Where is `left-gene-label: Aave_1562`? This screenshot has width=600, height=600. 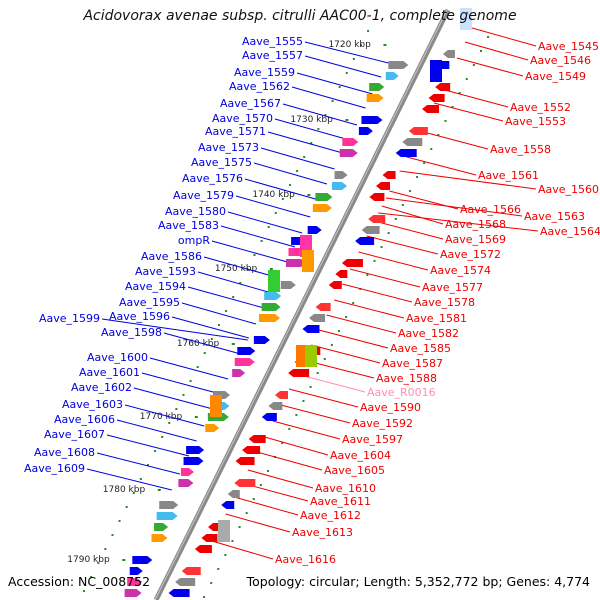
left-gene-label: Aave_1562 is located at coordinates (259, 86).